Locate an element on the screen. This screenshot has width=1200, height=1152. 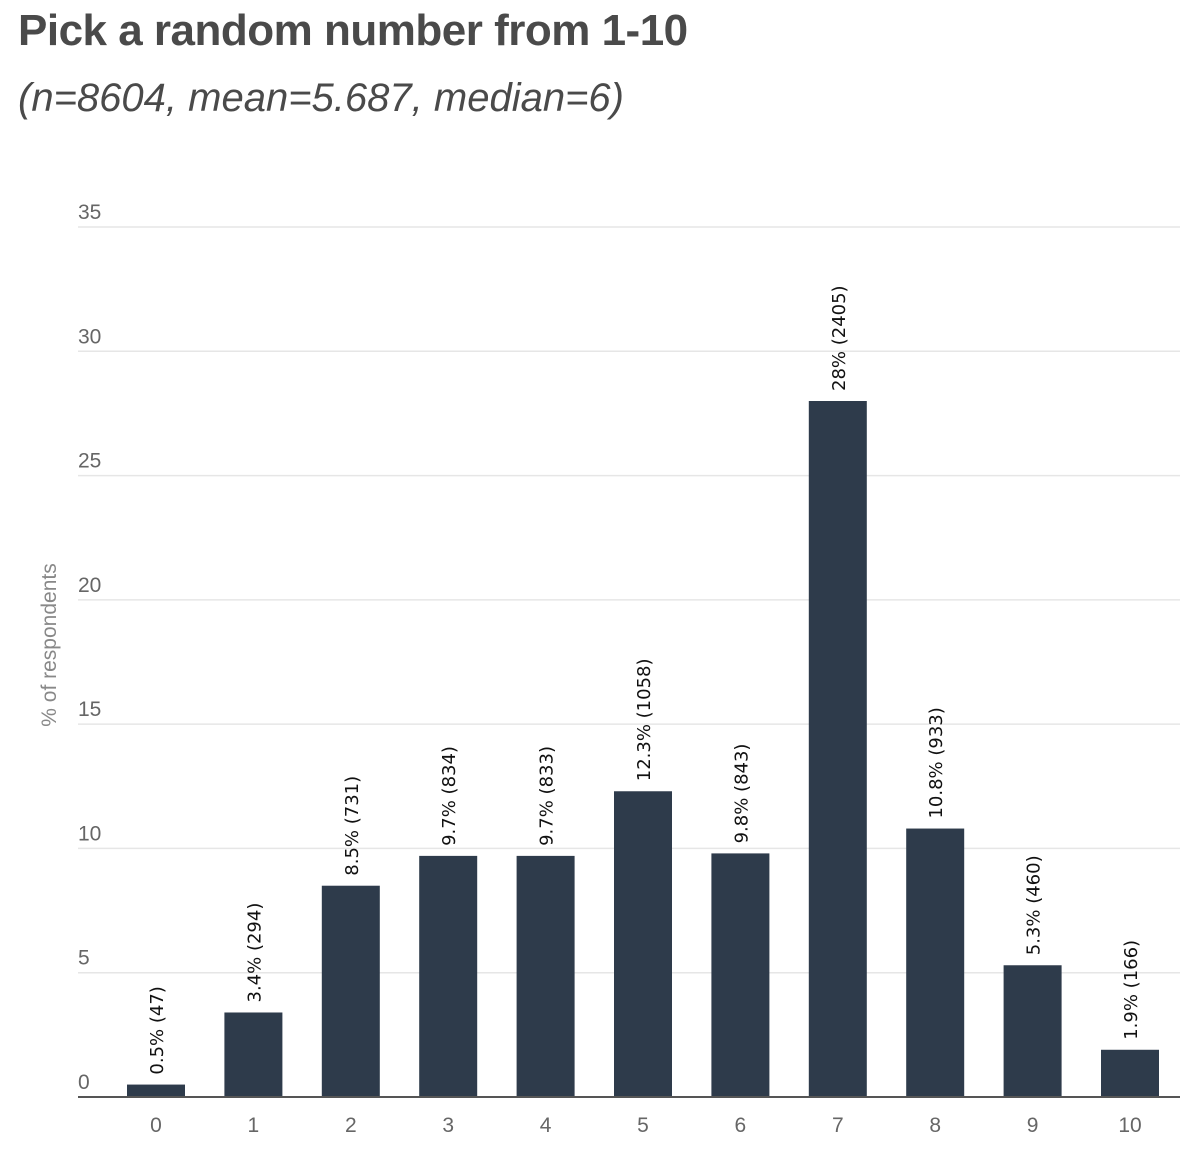
y-tick-label: 15 is located at coordinates (89, 709).